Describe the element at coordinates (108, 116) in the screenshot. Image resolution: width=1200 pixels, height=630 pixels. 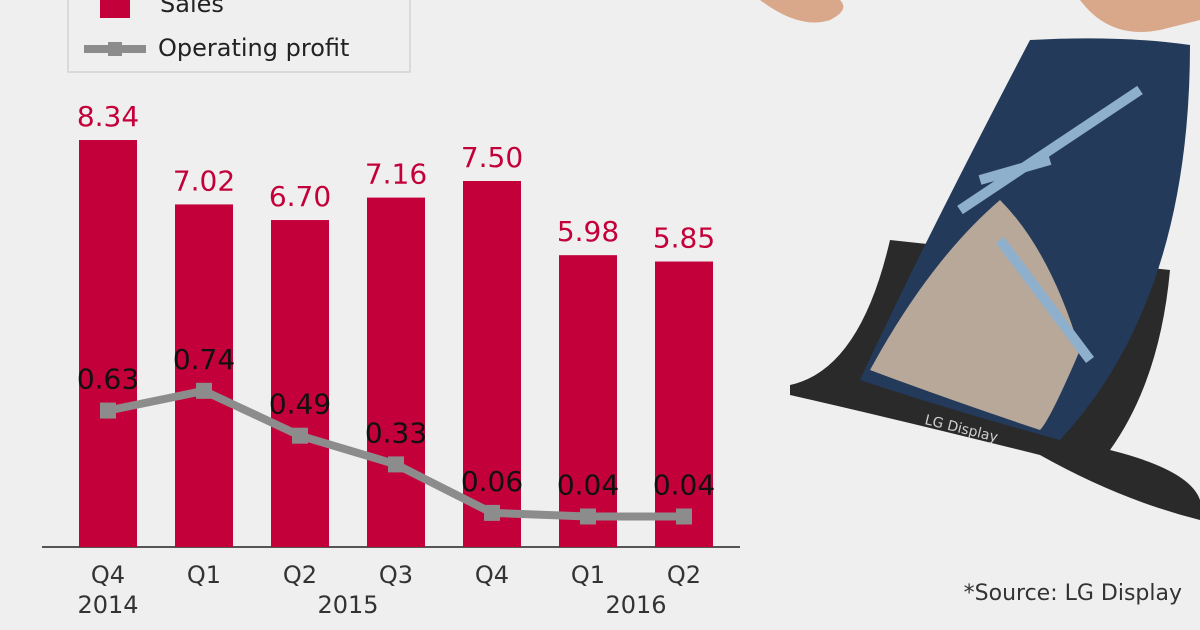
I see `bar-value-label: 8.34` at that location.